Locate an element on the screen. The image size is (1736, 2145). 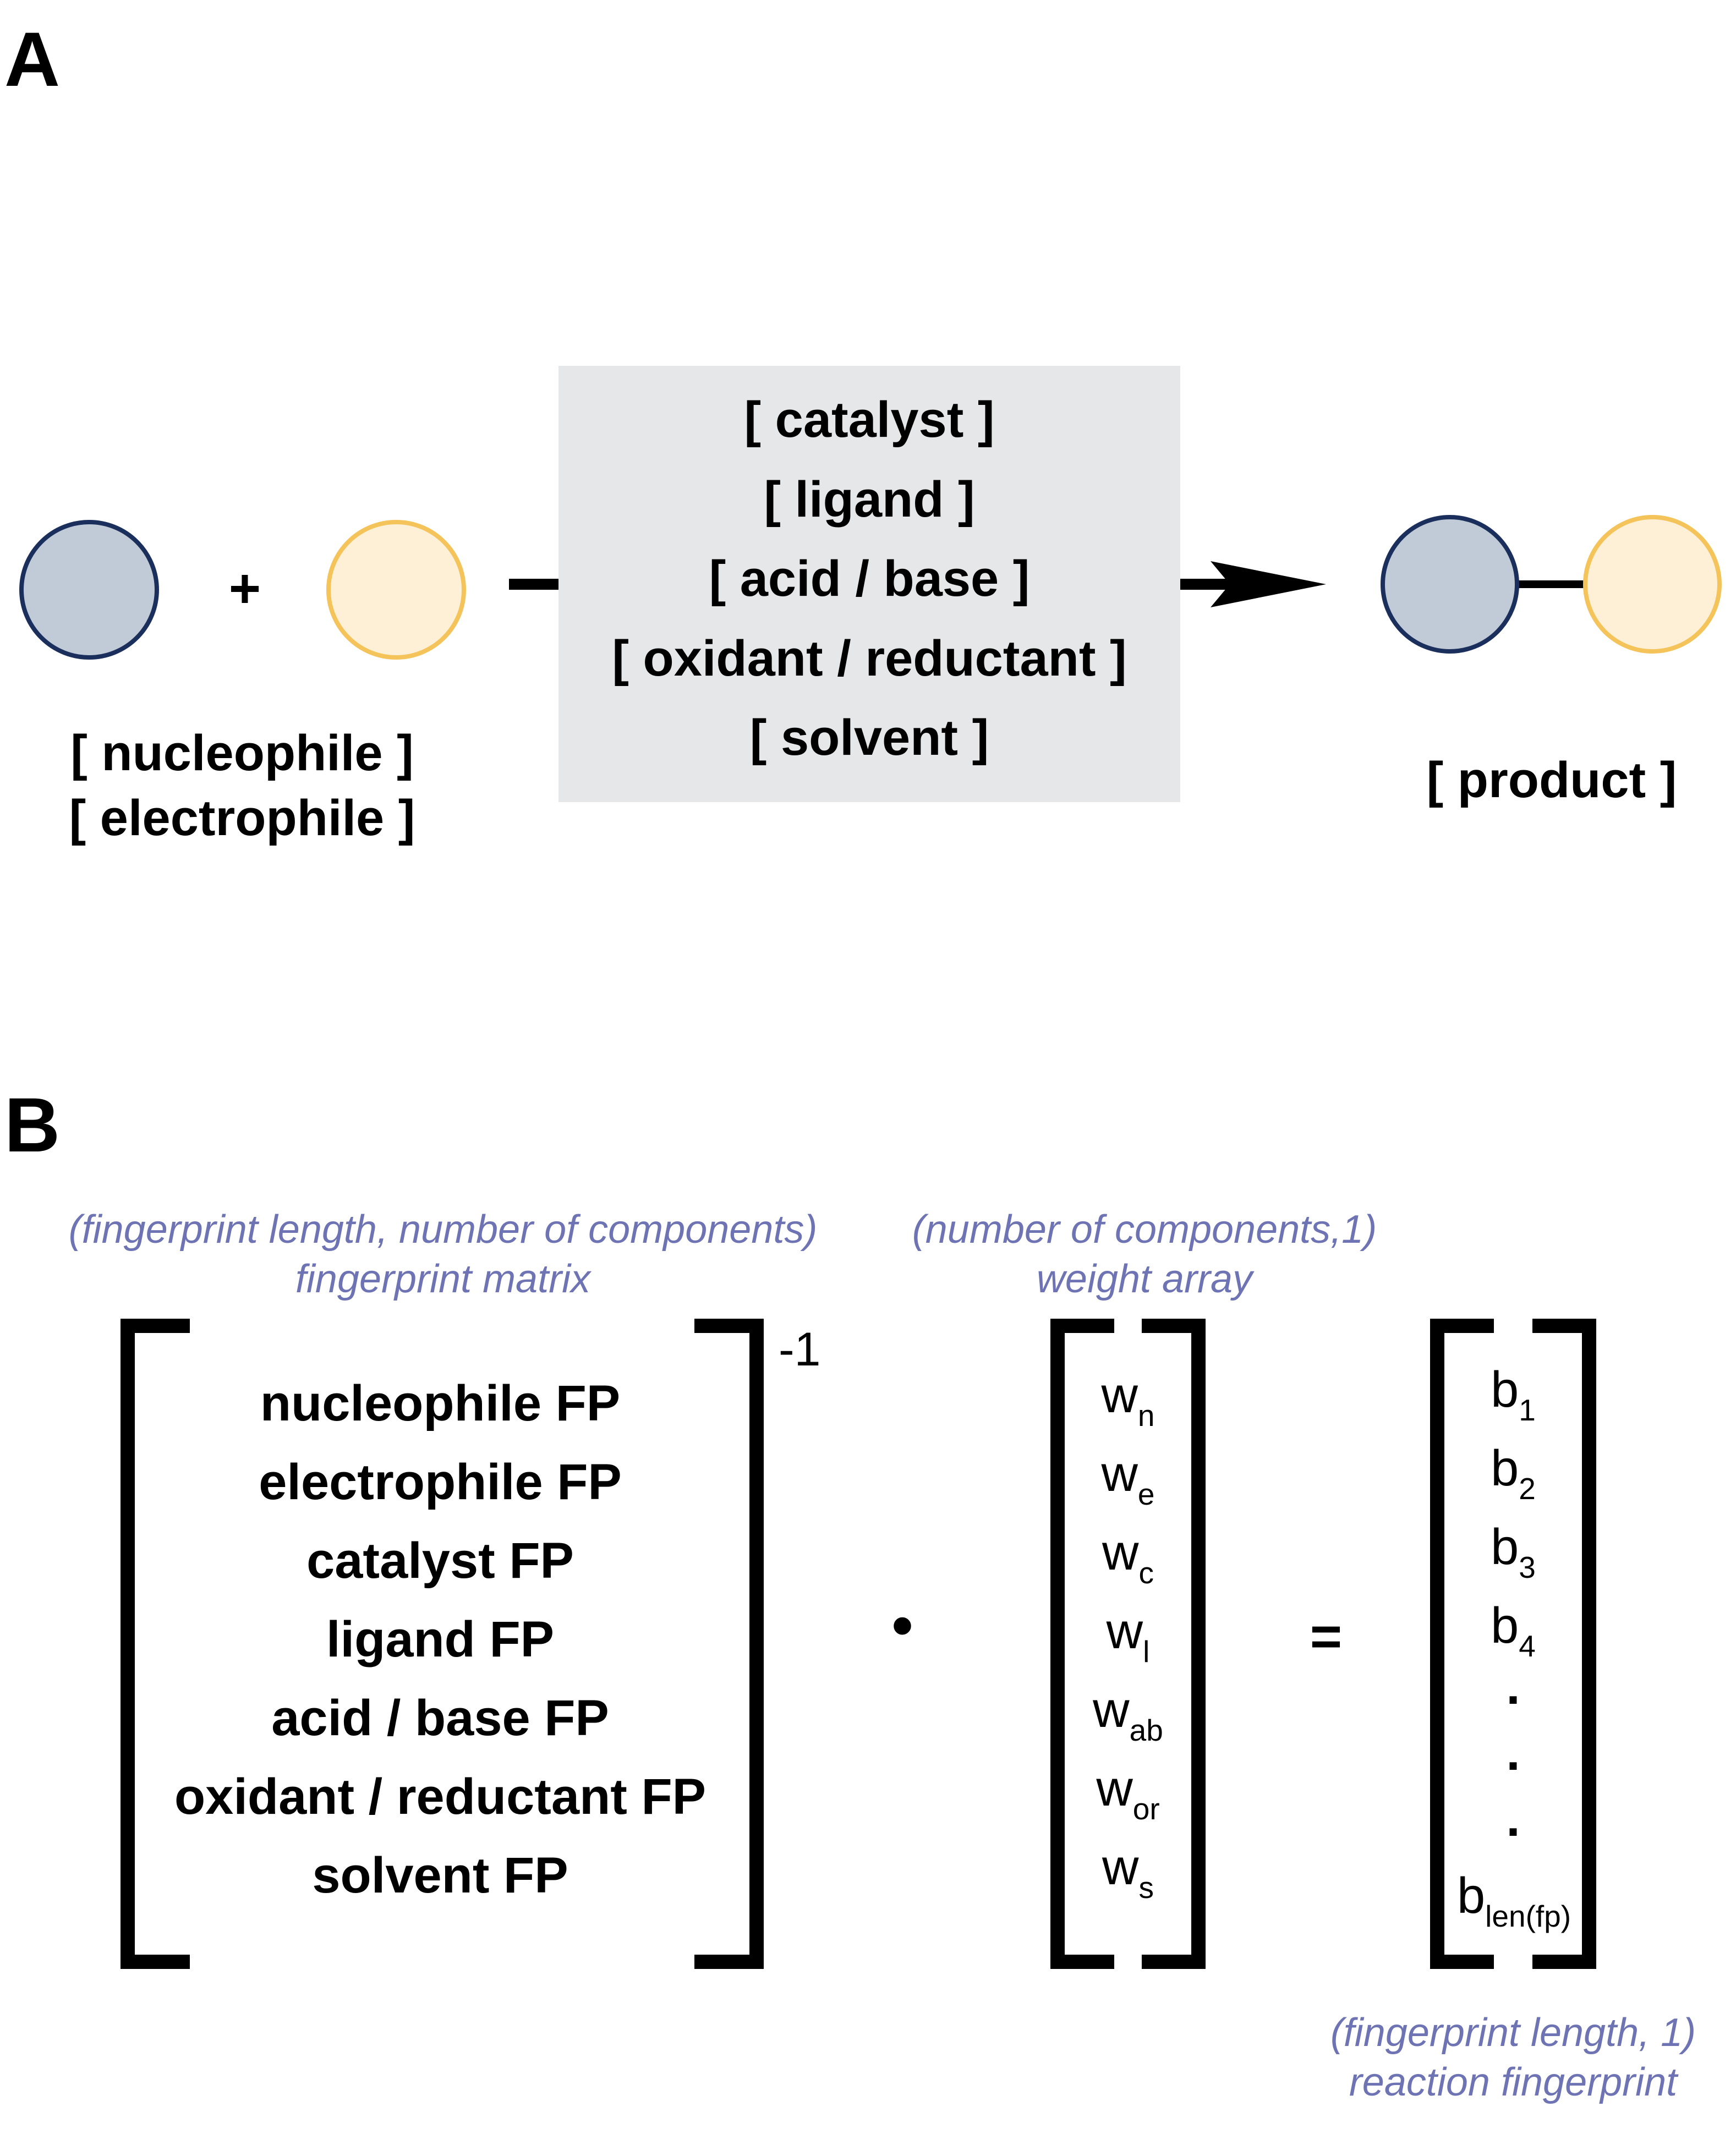
result-sub: 3 is located at coordinates (1528, 1567).